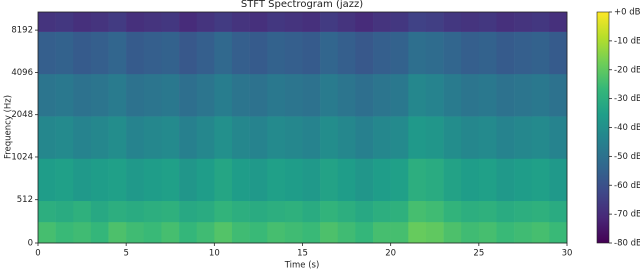 The image size is (640, 274). What do you see at coordinates (478, 254) in the screenshot?
I see `x-tick-label: 25` at bounding box center [478, 254].